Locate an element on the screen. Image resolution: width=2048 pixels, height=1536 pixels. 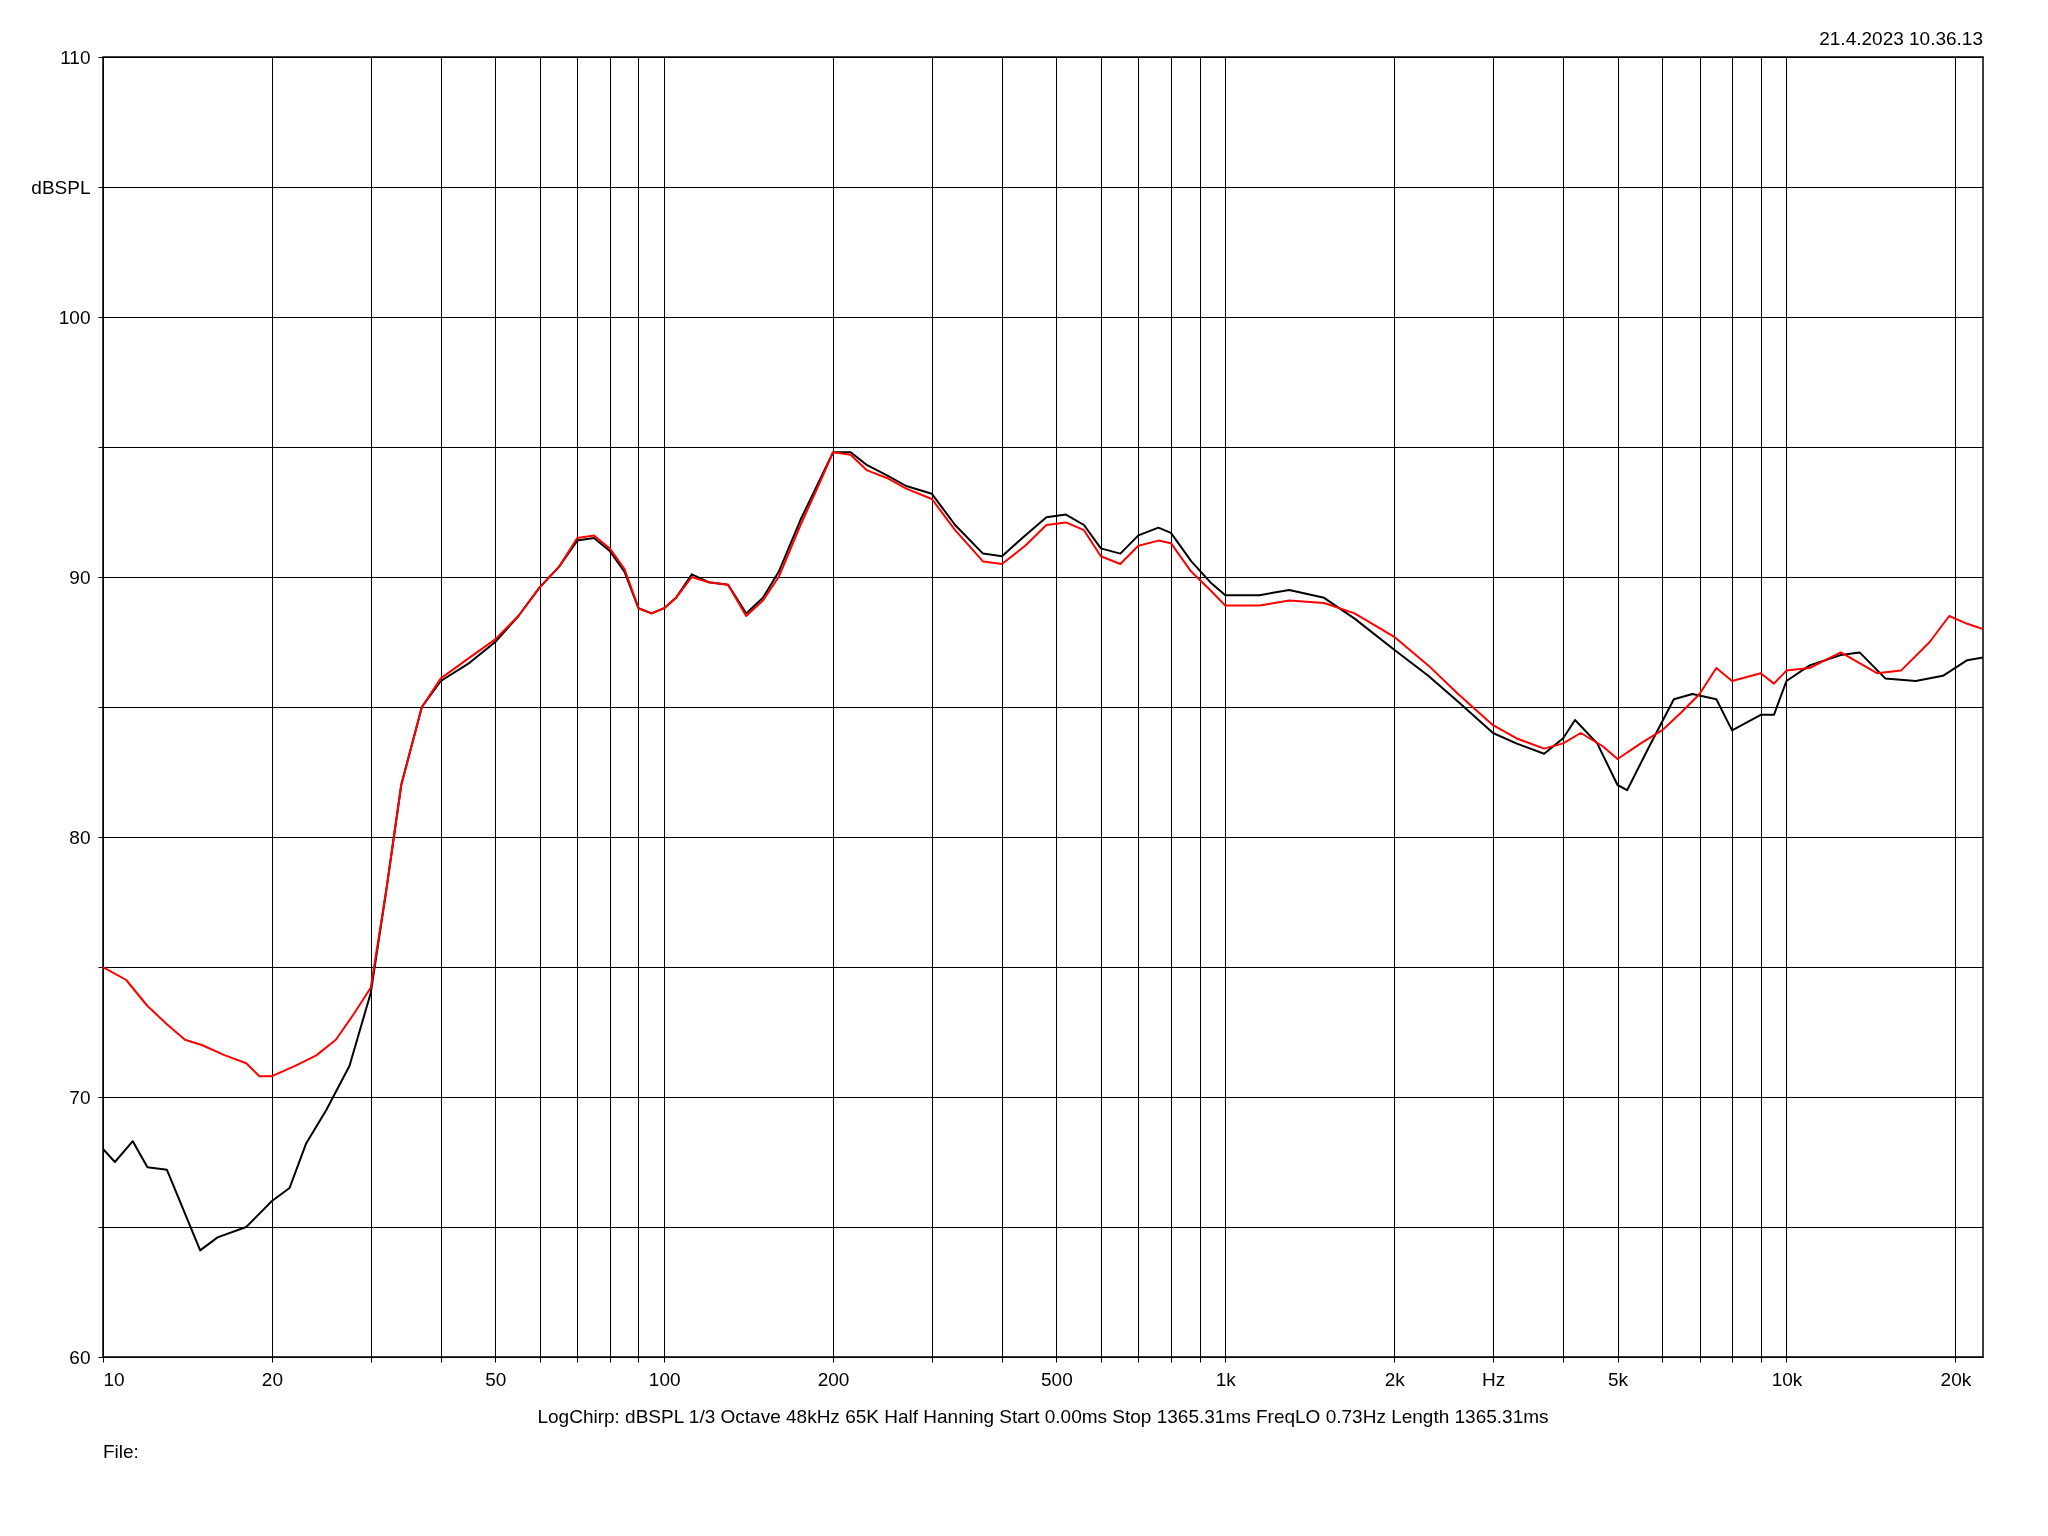
x-tick-label: 1k is located at coordinates (1226, 1379).